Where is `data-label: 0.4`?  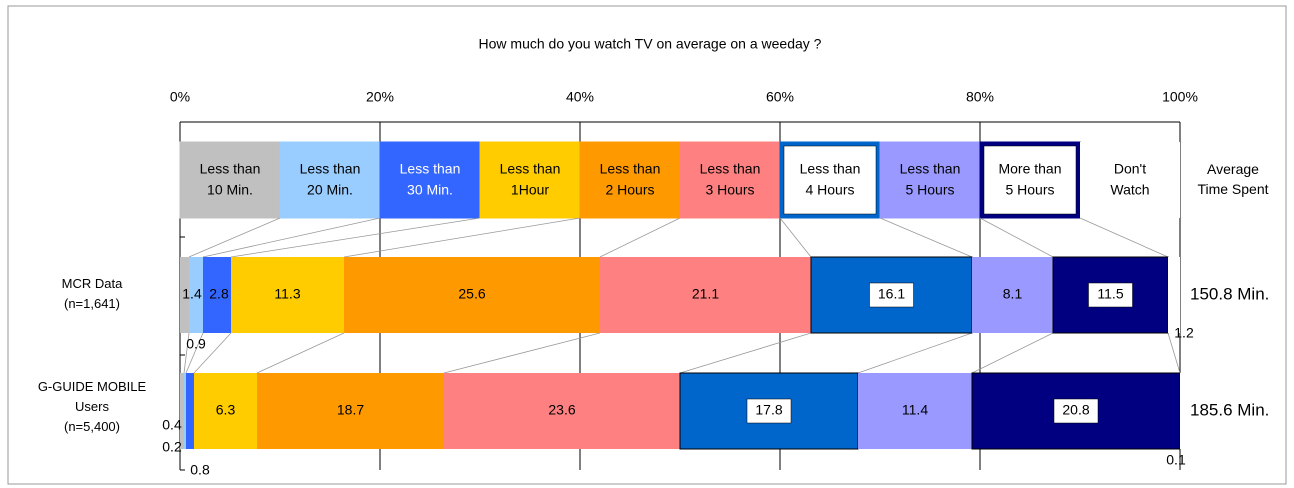 data-label: 0.4 is located at coordinates (172, 425).